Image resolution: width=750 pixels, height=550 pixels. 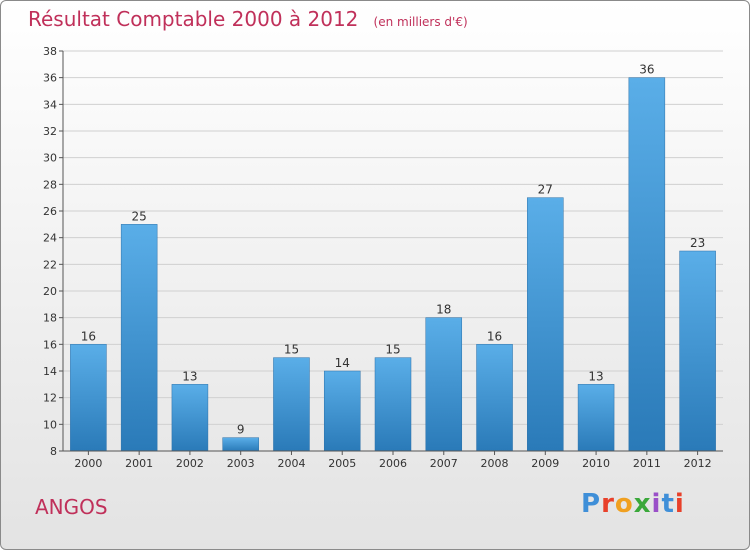 What do you see at coordinates (596, 463) in the screenshot?
I see `x-tick-label-2010: 2010` at bounding box center [596, 463].